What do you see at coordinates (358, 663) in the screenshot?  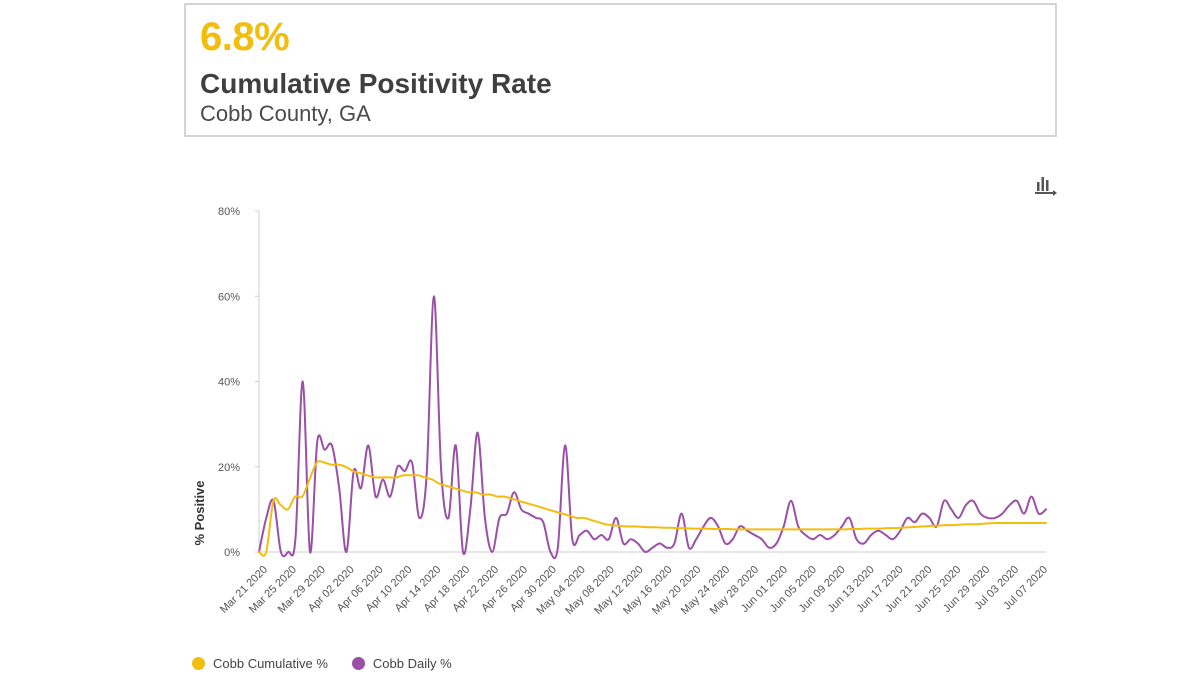 I see `legend-marker-daily` at bounding box center [358, 663].